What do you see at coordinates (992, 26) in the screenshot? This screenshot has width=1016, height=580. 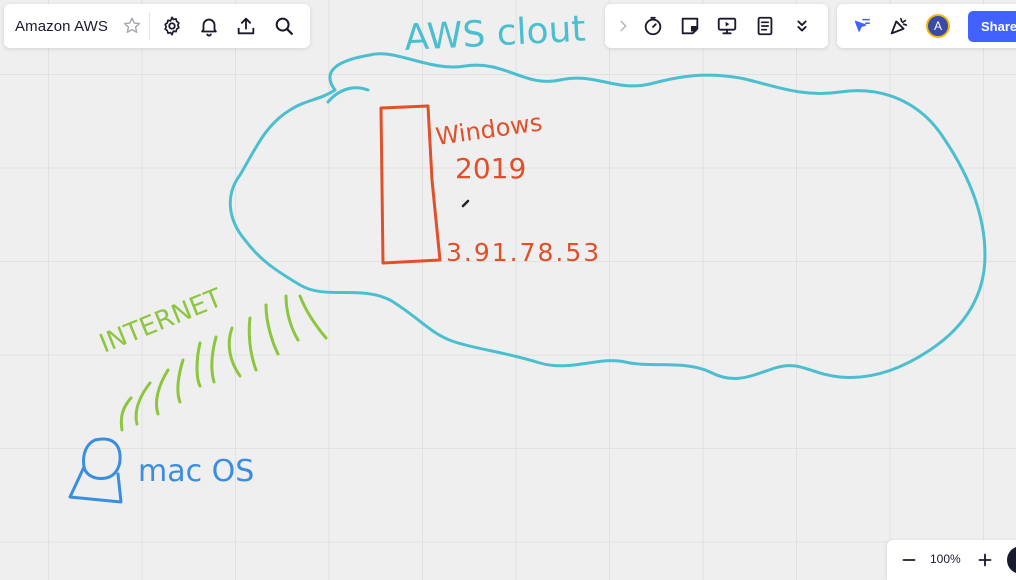 I see `share-button: Share` at bounding box center [992, 26].